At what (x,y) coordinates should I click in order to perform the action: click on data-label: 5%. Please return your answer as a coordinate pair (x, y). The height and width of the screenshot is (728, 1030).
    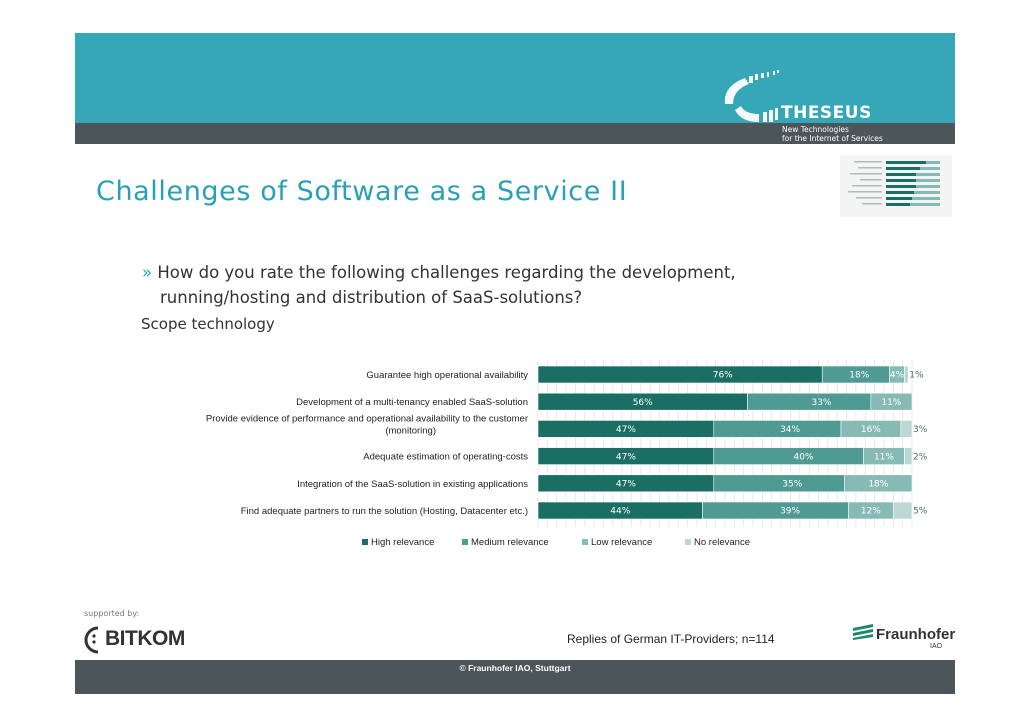
    Looking at the image, I should click on (920, 512).